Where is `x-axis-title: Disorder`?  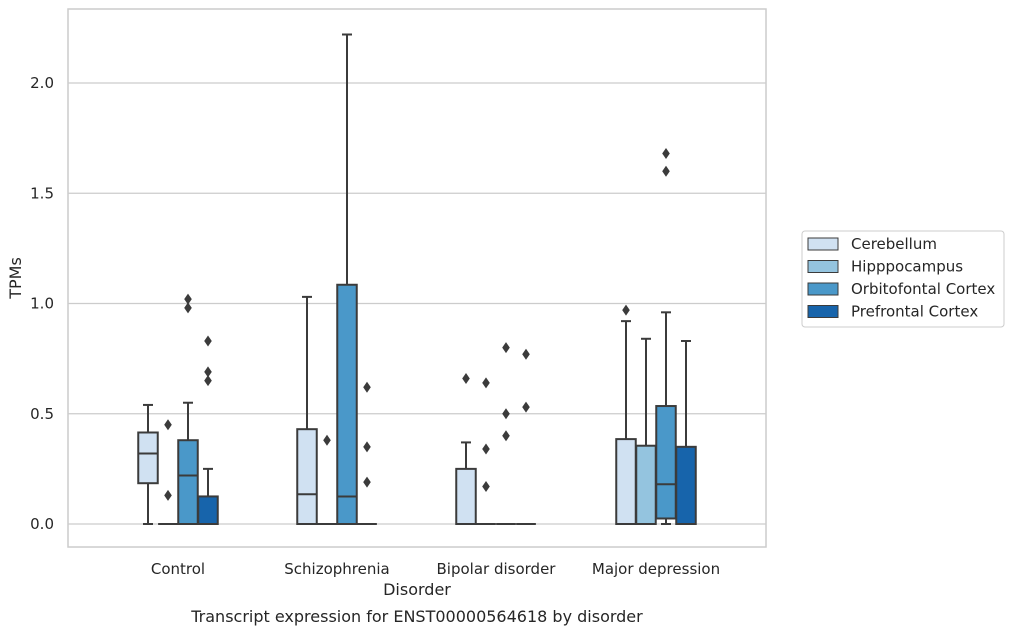
x-axis-title: Disorder is located at coordinates (417, 589).